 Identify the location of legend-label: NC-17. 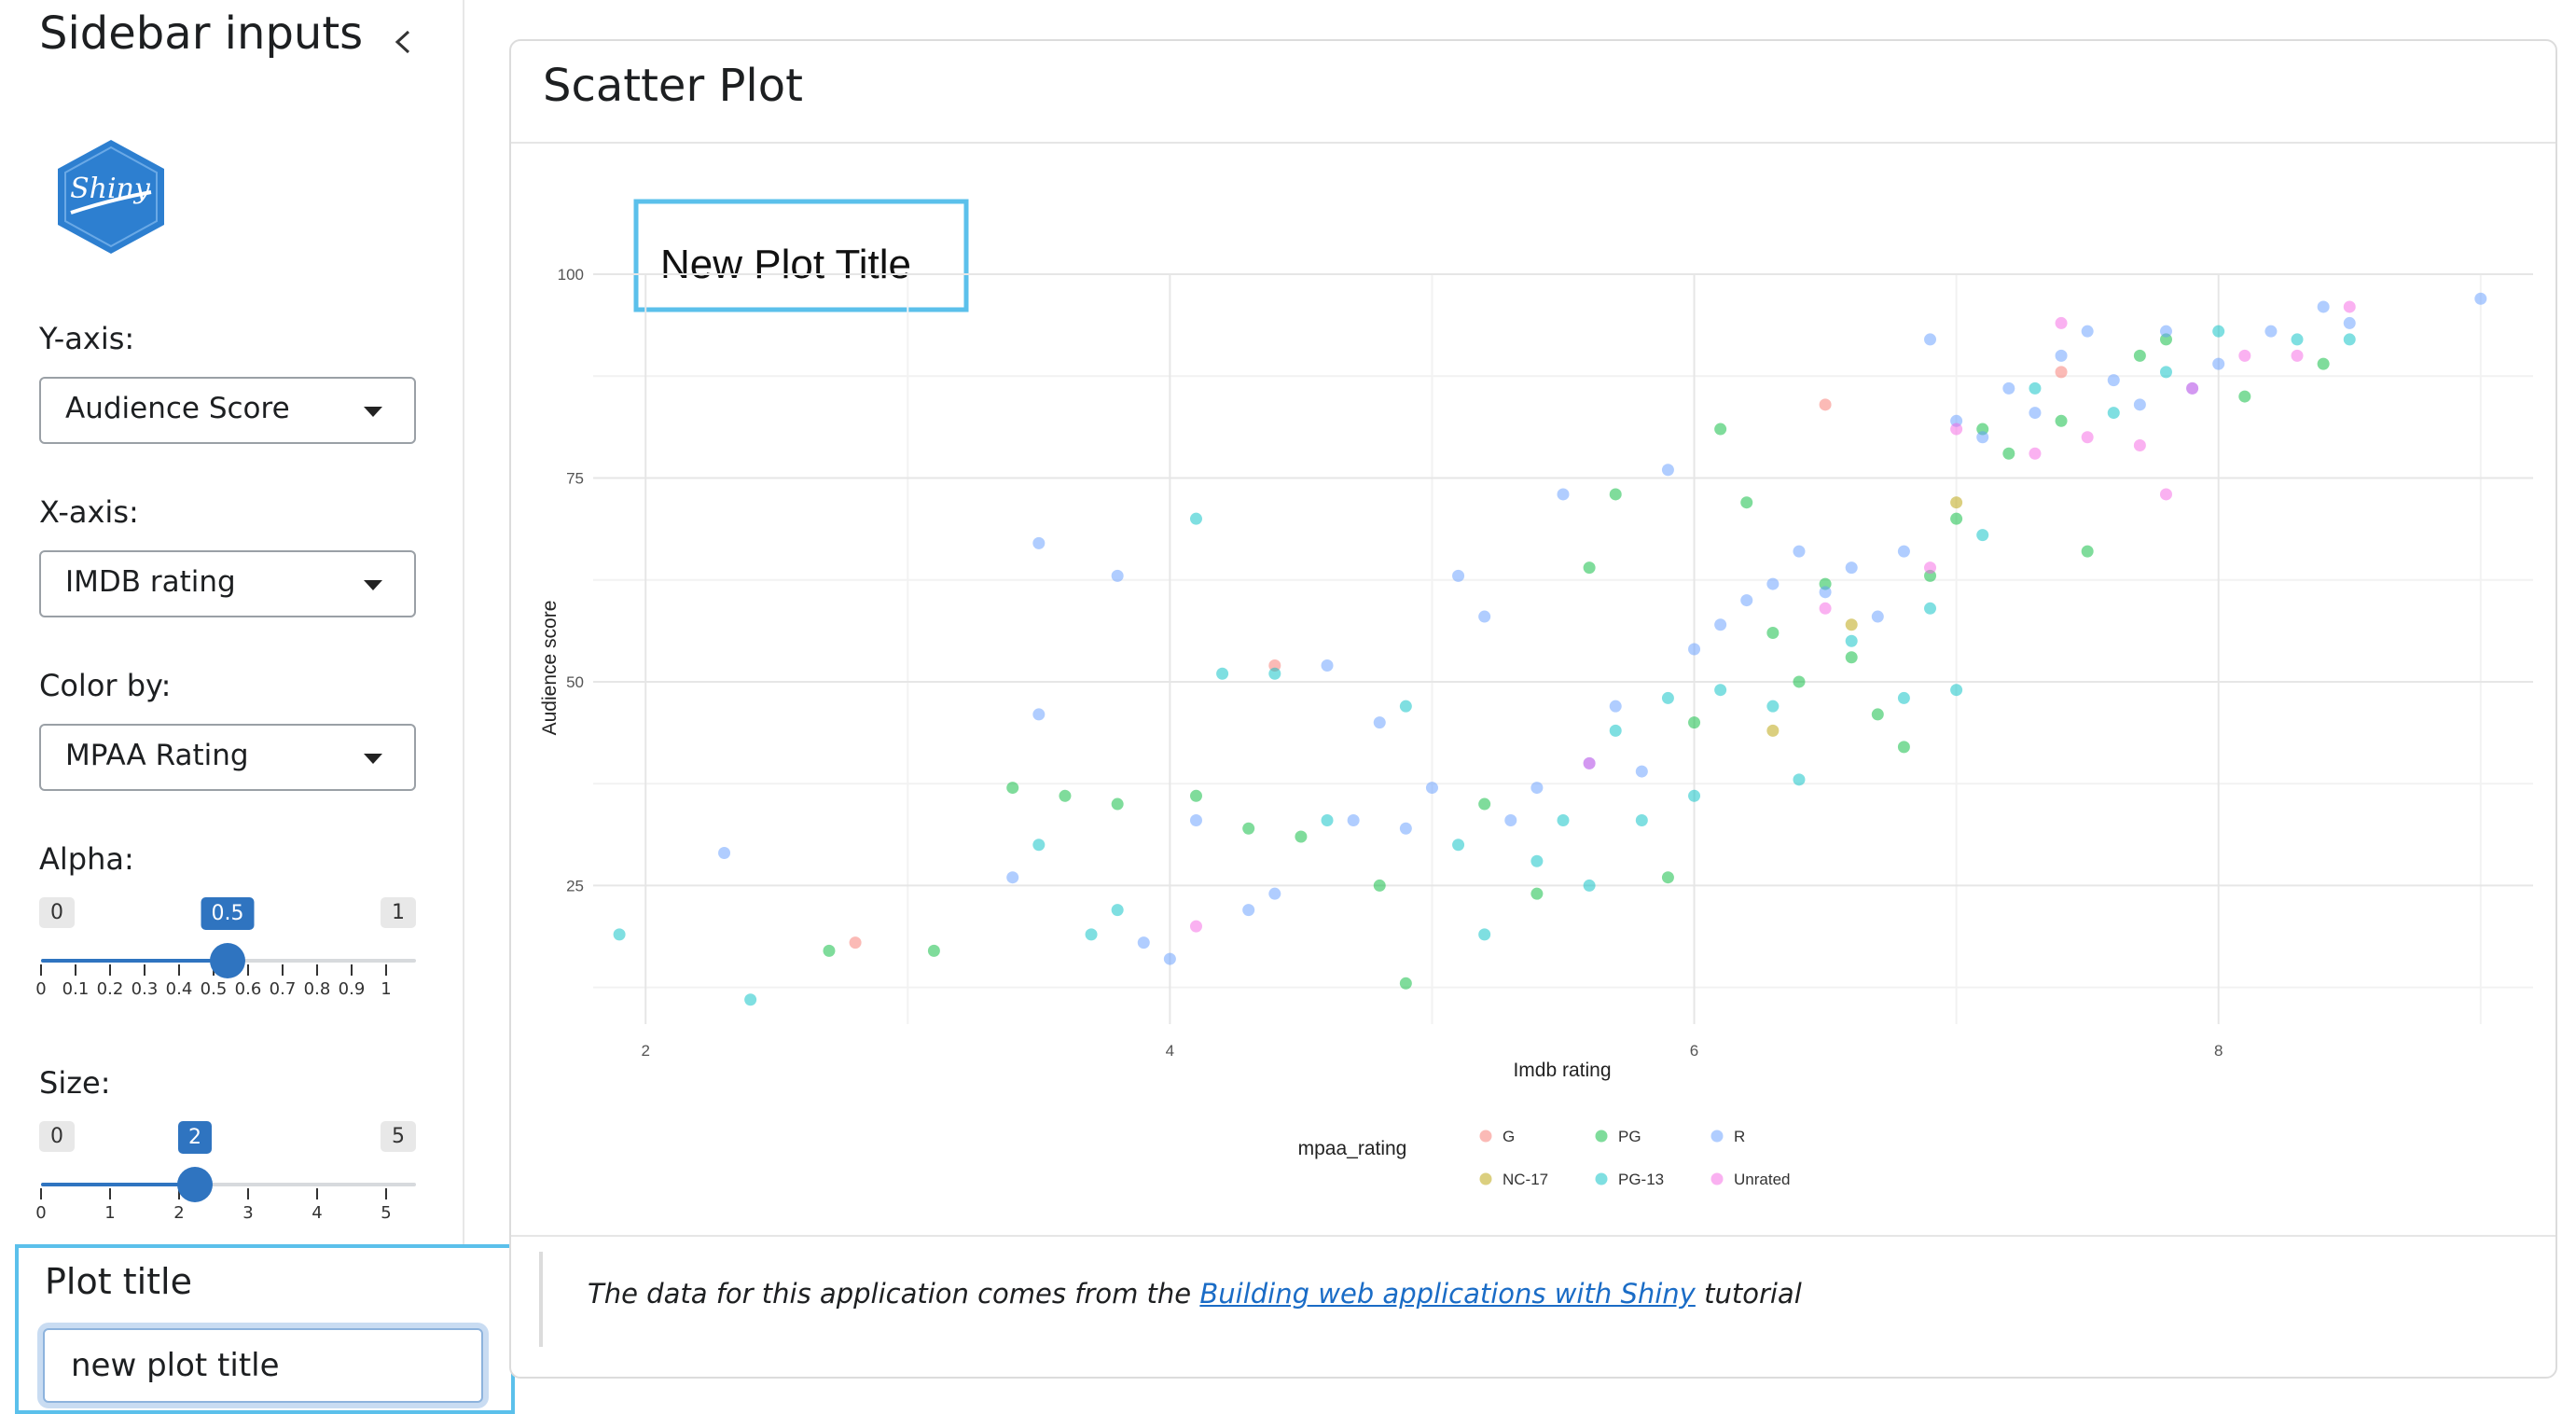
(1525, 1179).